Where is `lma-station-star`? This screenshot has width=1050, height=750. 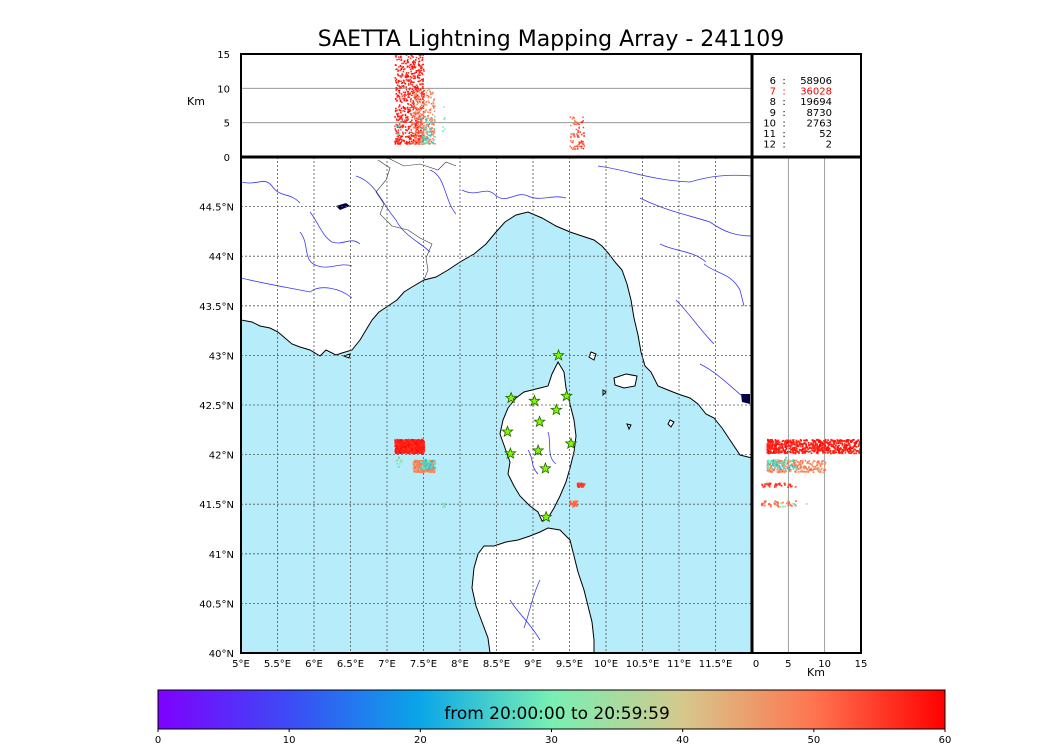 lma-station-star is located at coordinates (511, 397).